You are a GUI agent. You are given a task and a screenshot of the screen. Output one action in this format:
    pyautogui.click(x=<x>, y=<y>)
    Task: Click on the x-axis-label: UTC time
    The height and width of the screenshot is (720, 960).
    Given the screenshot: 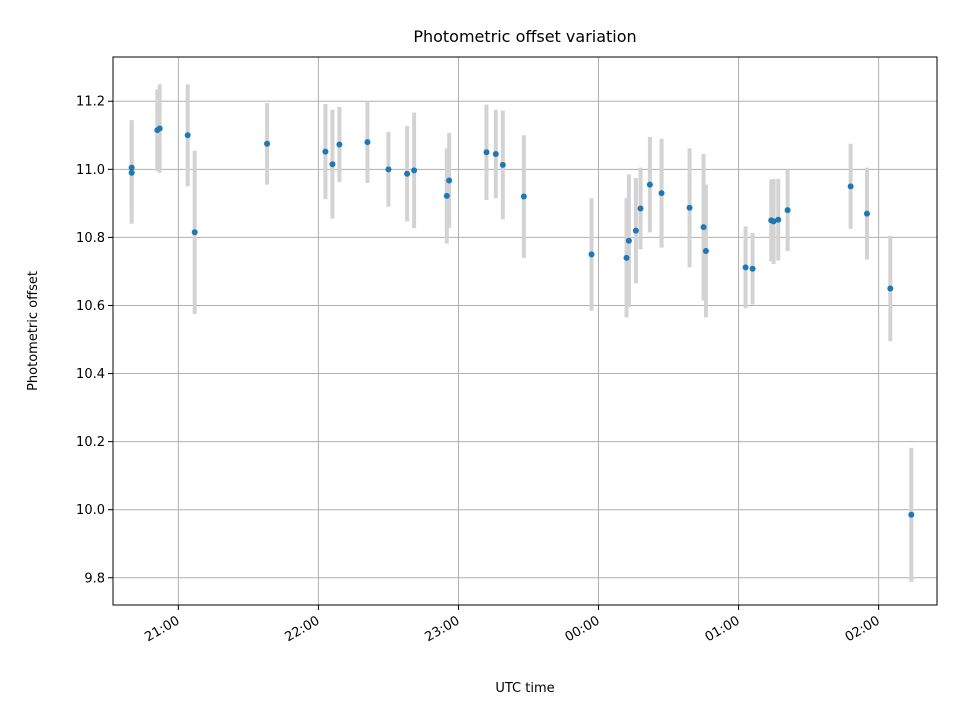 What is the action you would take?
    pyautogui.click(x=524, y=688)
    